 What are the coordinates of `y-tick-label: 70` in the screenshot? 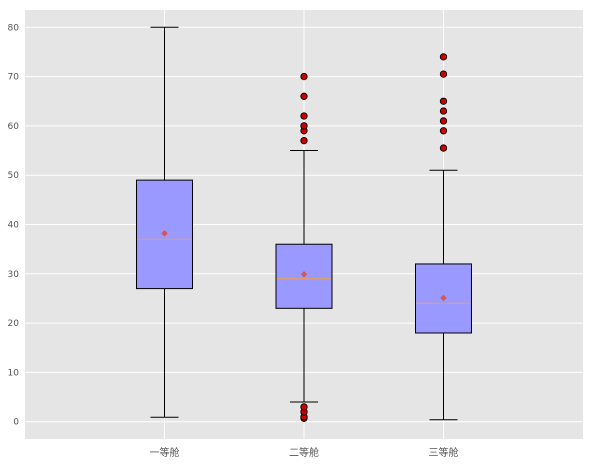 It's located at (14, 78).